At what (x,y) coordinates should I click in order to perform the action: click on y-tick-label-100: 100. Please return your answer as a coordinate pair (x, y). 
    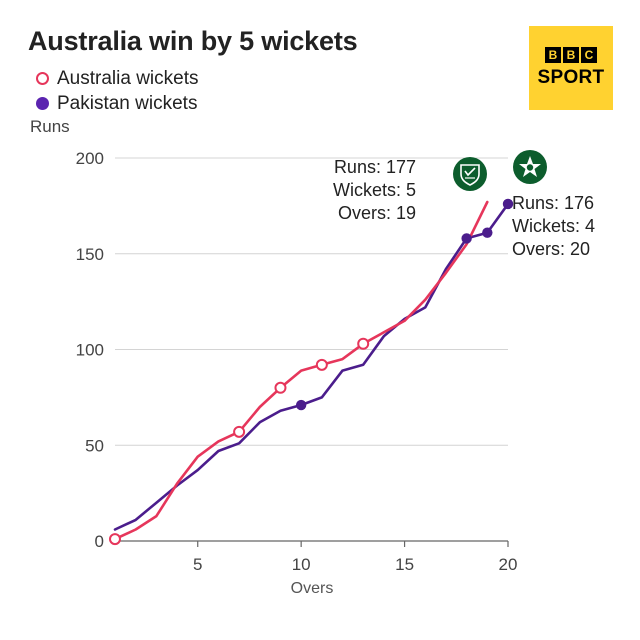
    Looking at the image, I should click on (90, 350).